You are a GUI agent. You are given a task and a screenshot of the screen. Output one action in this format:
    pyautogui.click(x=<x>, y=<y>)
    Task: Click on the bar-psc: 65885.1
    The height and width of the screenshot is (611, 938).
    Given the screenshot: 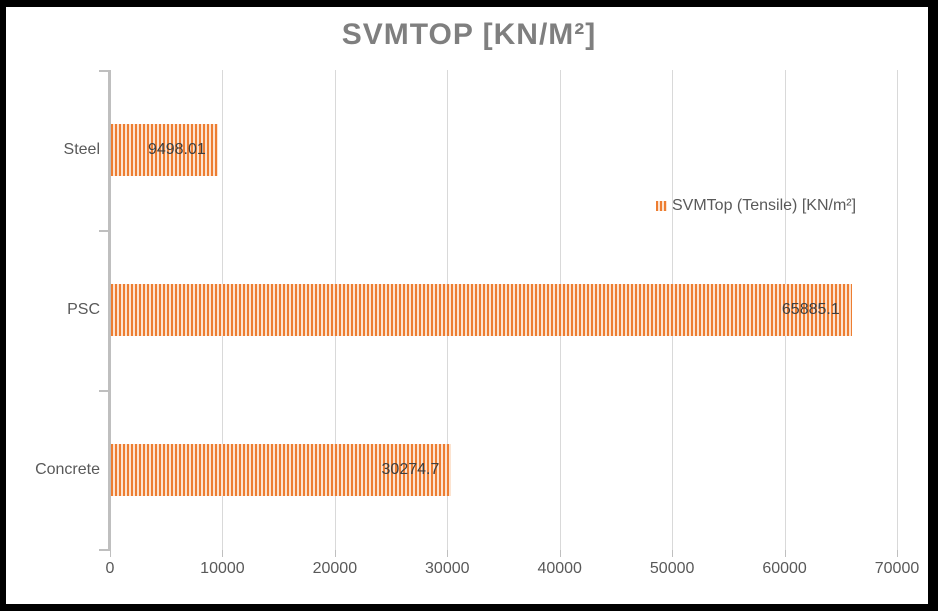 What is the action you would take?
    pyautogui.click(x=481, y=310)
    